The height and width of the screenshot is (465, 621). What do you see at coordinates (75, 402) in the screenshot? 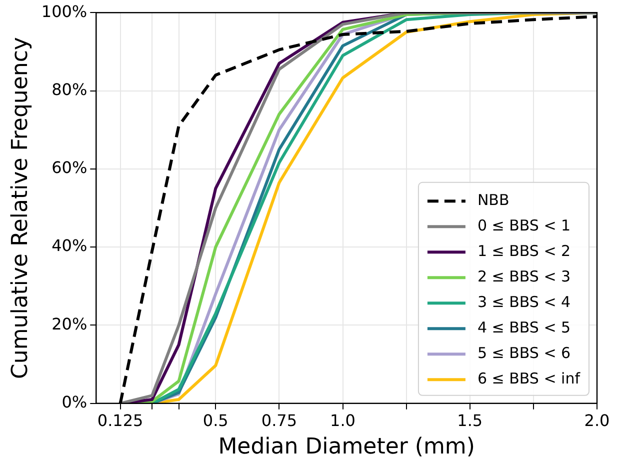
I see `y-tick-label: 0%` at bounding box center [75, 402].